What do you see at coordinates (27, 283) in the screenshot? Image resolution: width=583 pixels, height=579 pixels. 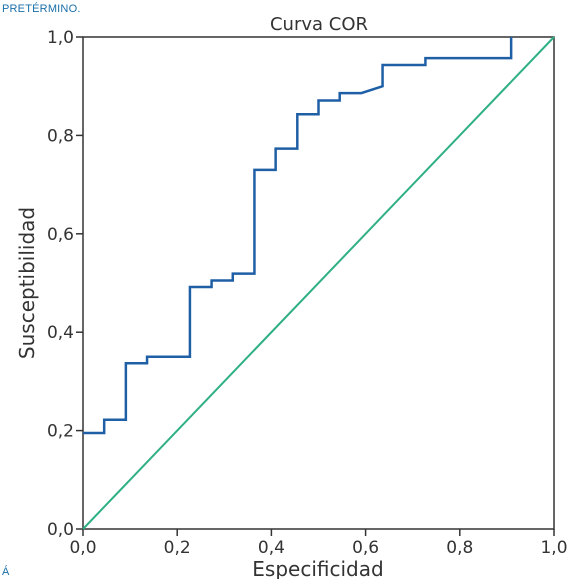 I see `y-axis-label: Susceptibilidad` at bounding box center [27, 283].